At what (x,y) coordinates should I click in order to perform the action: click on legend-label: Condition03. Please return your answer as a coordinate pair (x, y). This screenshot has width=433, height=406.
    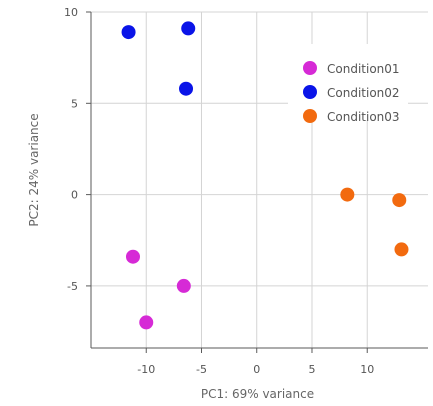
    Looking at the image, I should click on (363, 117).